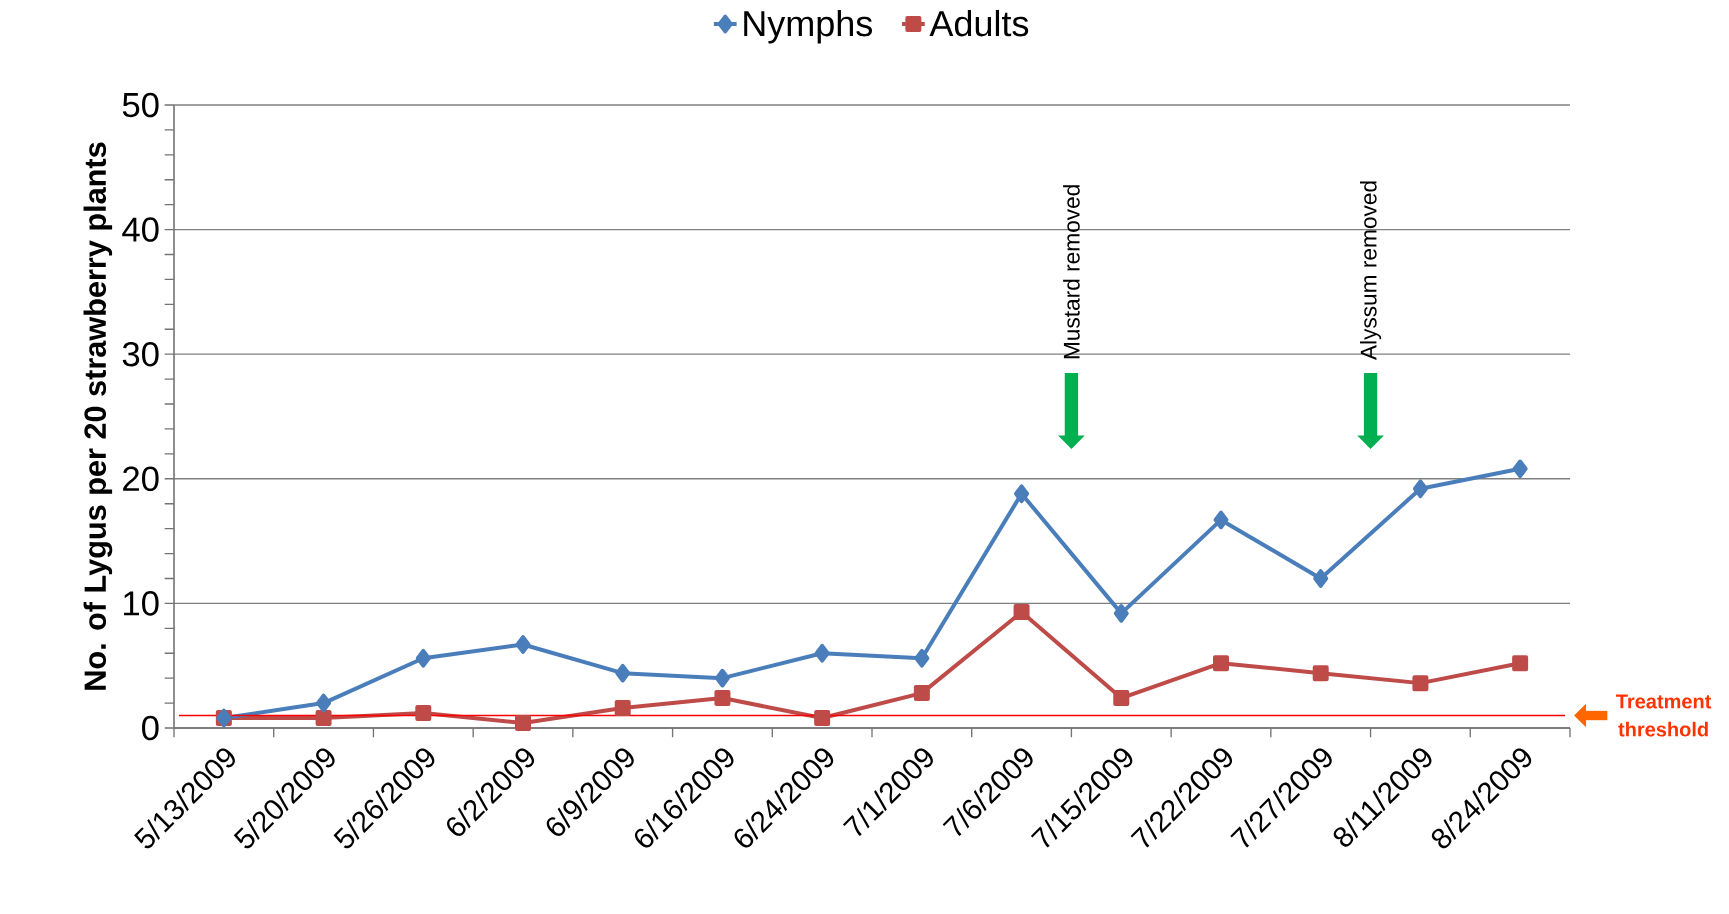  What do you see at coordinates (140, 354) in the screenshot?
I see `y-tick-label: 30` at bounding box center [140, 354].